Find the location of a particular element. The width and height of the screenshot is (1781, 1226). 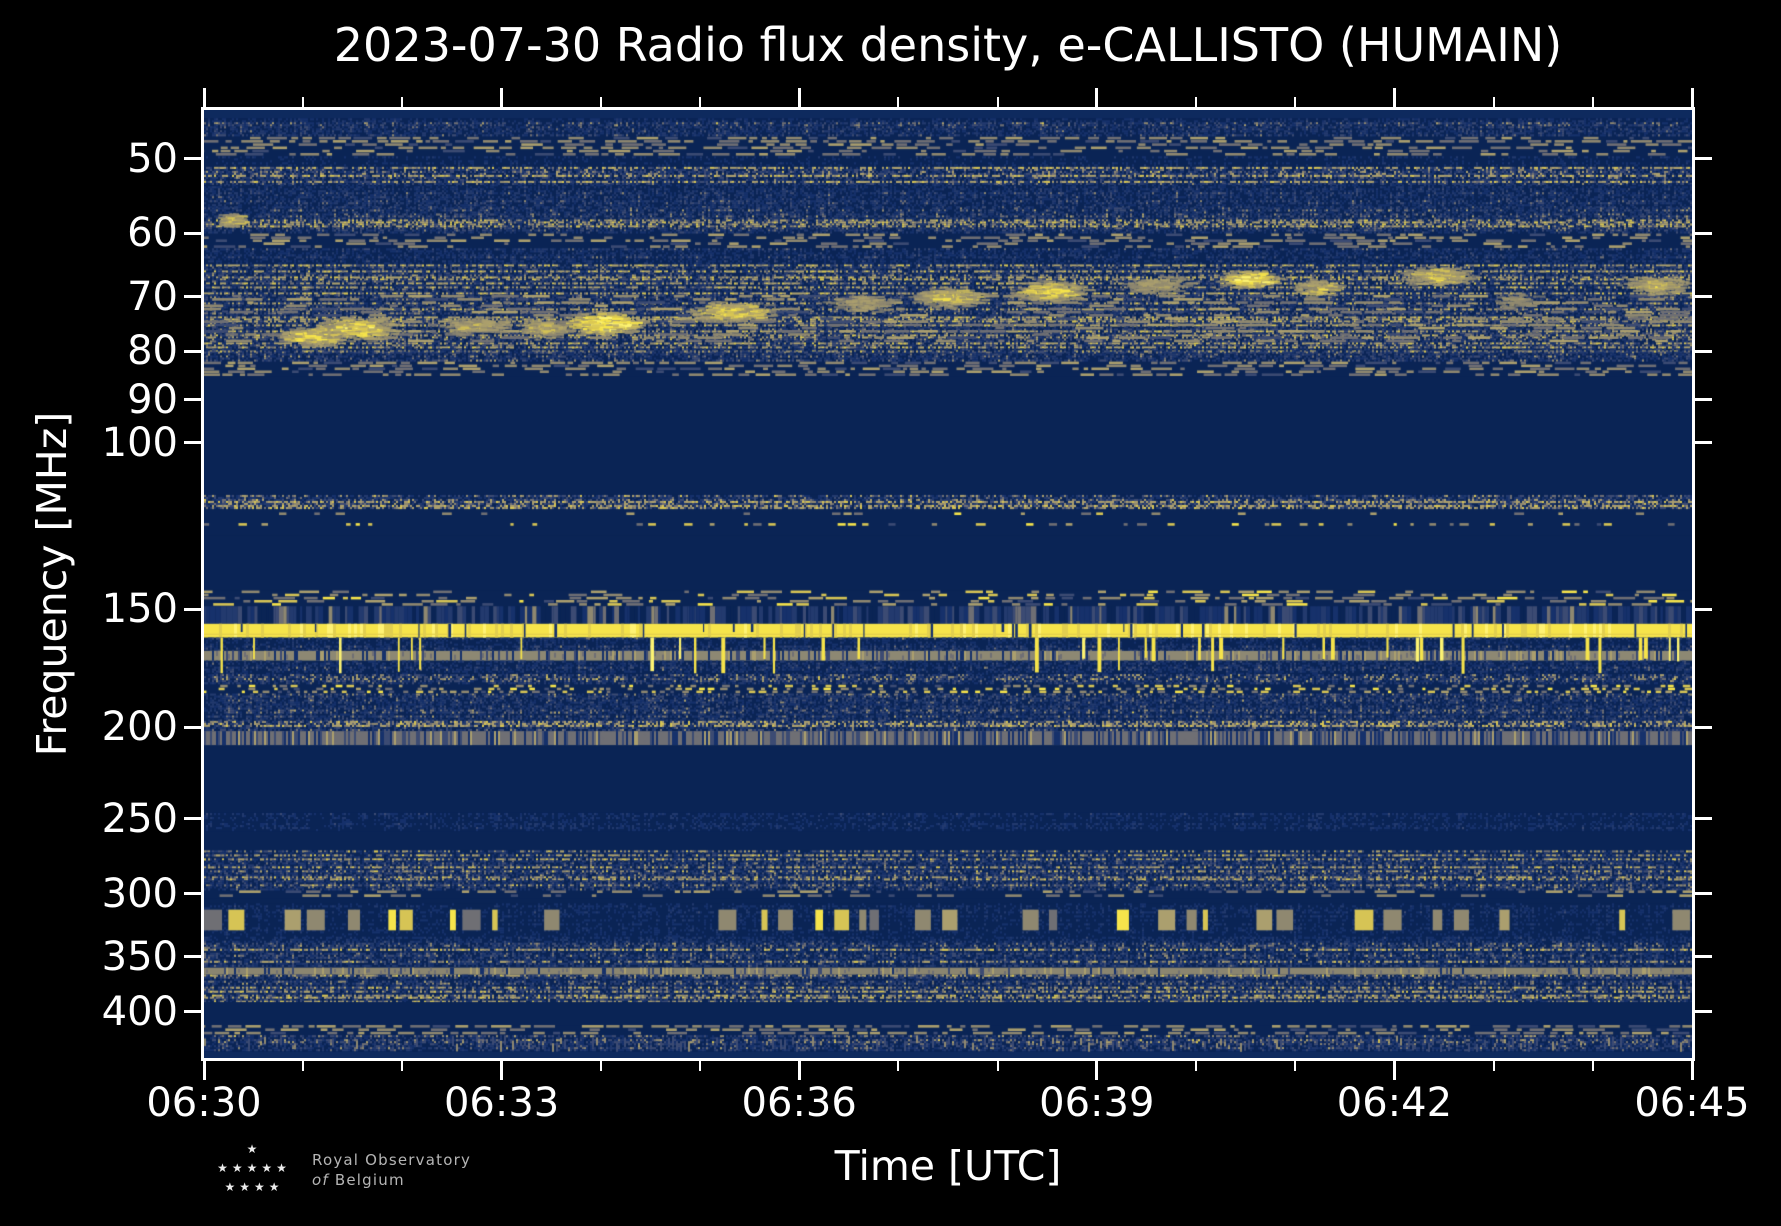

rob-logo-of: of is located at coordinates (320, 1180).